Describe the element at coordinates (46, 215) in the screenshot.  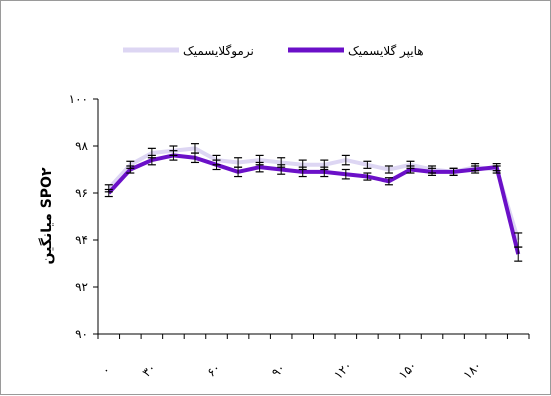
I see `y-axis-label: میانگین SPO۲` at that location.